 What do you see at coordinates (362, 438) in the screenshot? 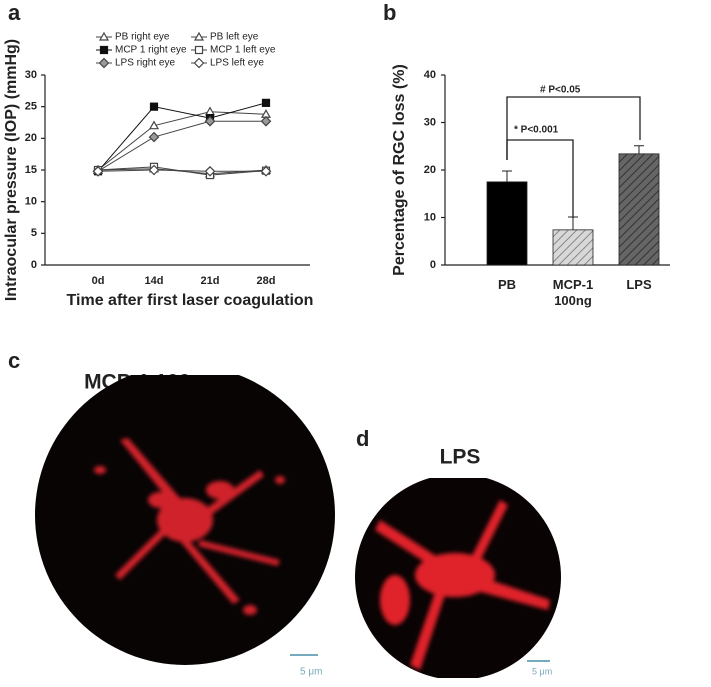
I see `panel-label: d` at bounding box center [362, 438].